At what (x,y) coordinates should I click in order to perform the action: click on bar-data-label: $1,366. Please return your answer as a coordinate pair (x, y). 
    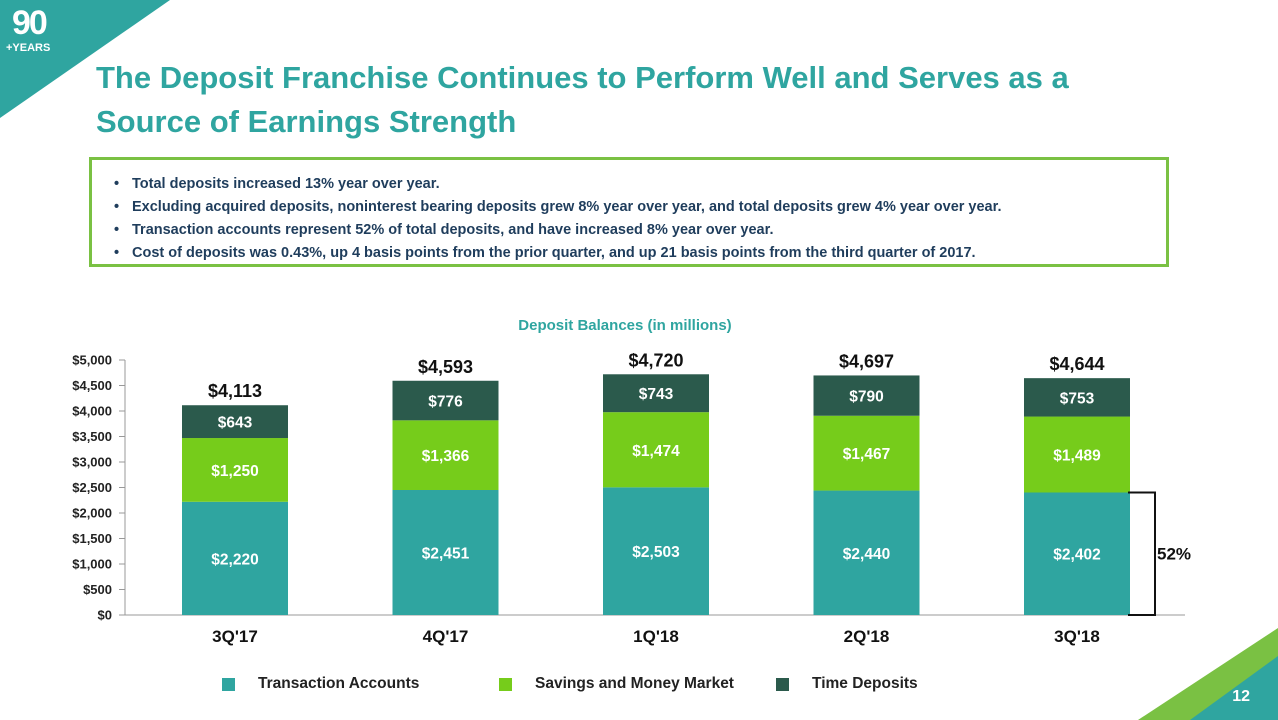
    Looking at the image, I should click on (446, 456).